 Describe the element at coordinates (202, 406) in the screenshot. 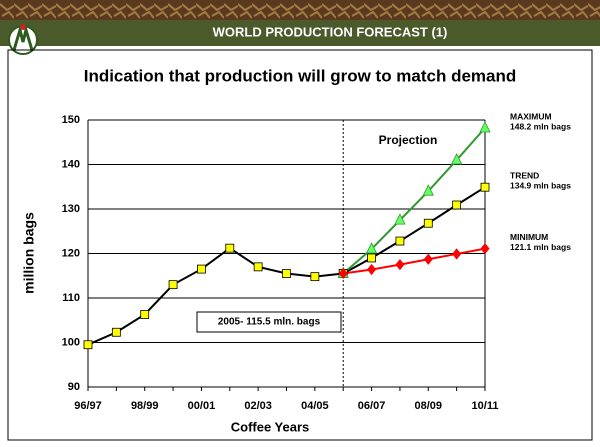

I see `x-tick-label: 00/01` at that location.